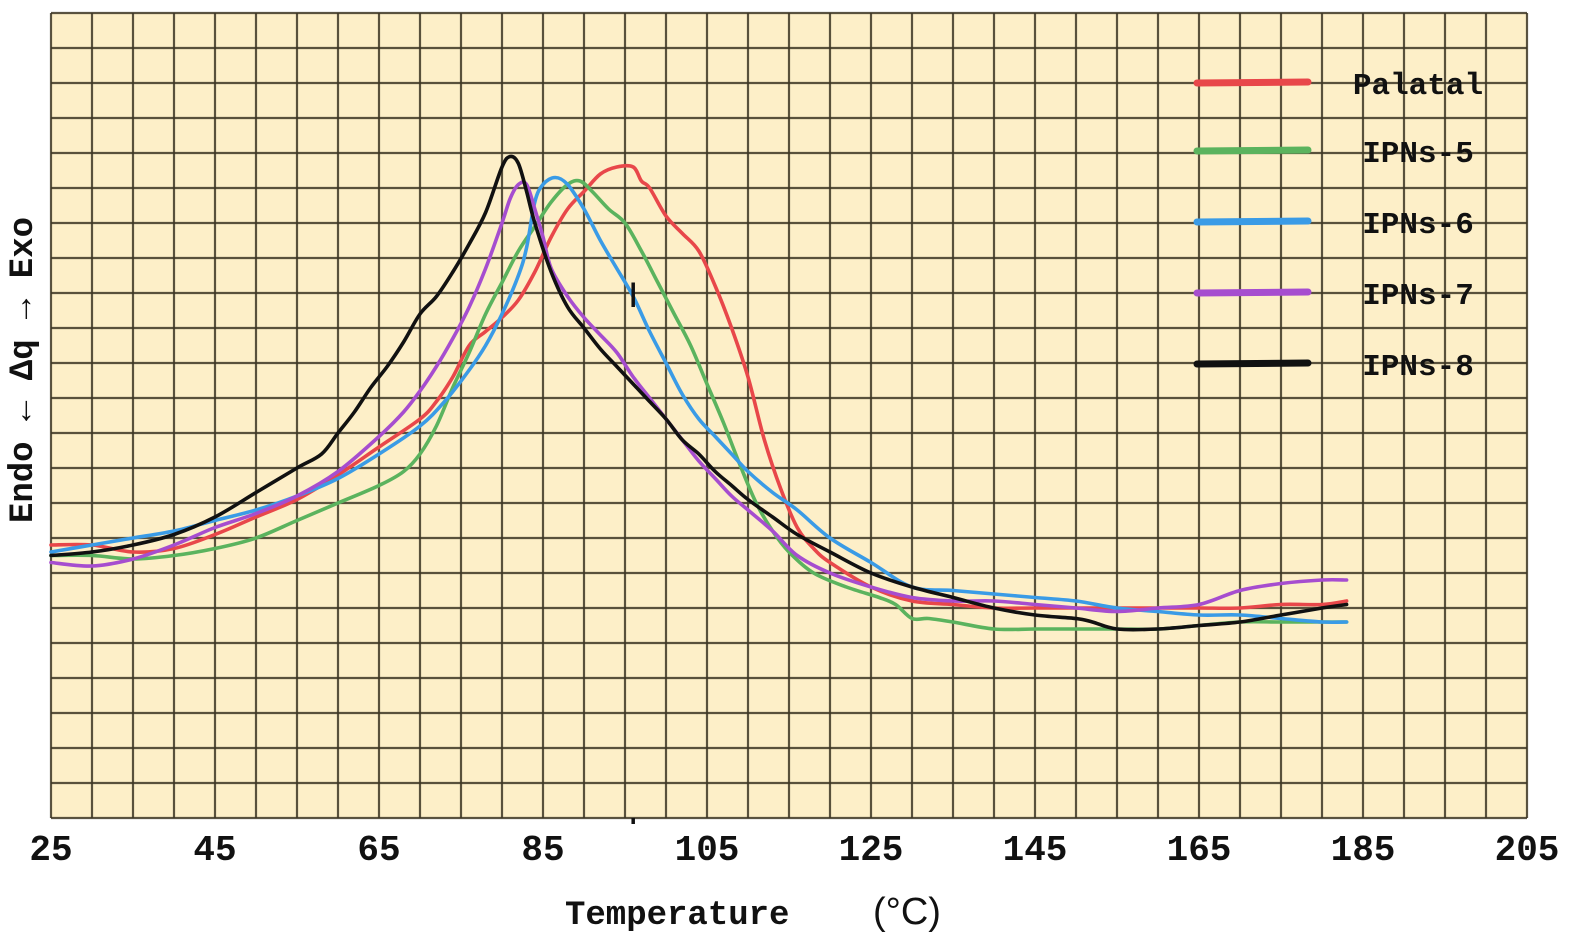  What do you see at coordinates (1333, 225) in the screenshot?
I see `legend-item: IPNs-6` at bounding box center [1333, 225].